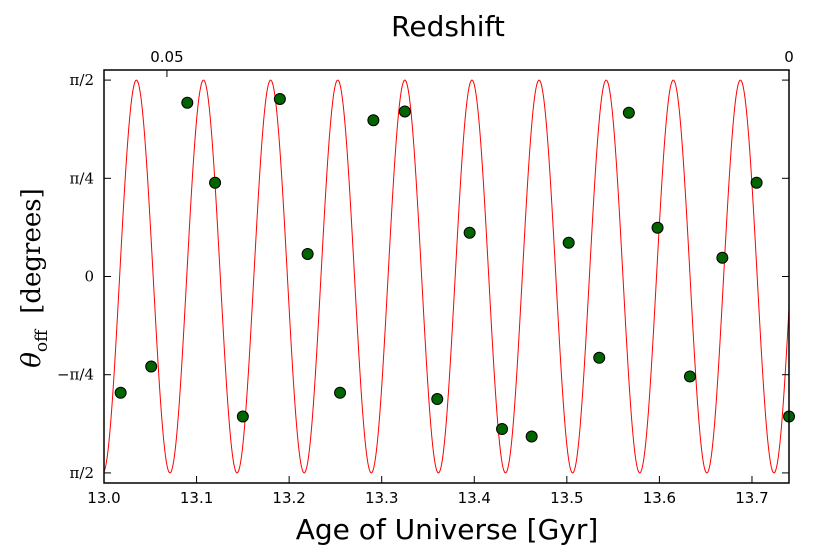 The height and width of the screenshot is (554, 830). What do you see at coordinates (447, 529) in the screenshot?
I see `x-axis-label: Age of Universe [Gyr]` at bounding box center [447, 529].